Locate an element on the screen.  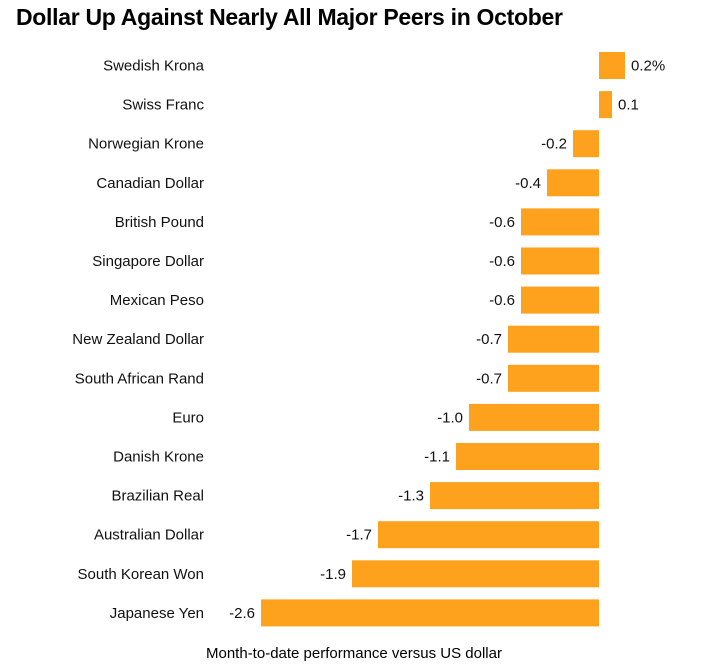
category-label: Swiss Franc is located at coordinates (163, 105).